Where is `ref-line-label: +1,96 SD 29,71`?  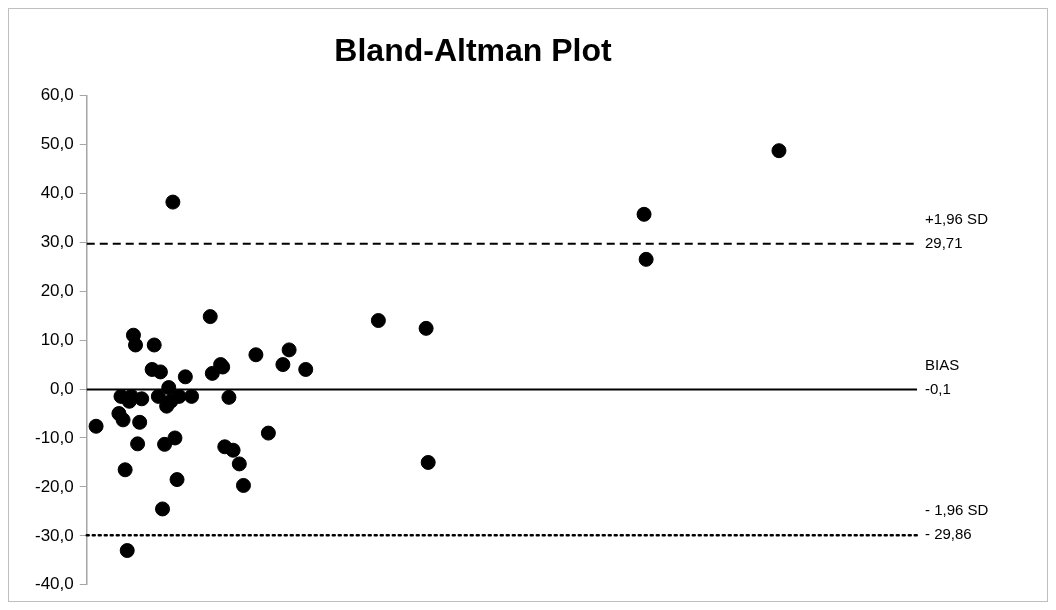
ref-line-label: +1,96 SD 29,71 is located at coordinates (957, 230).